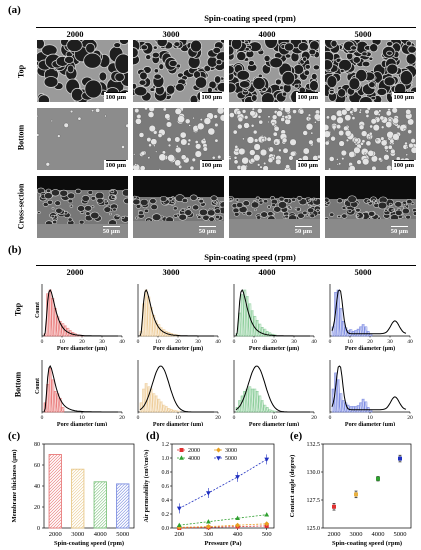  What do you see at coordinates (80, 318) in the screenshot?
I see `histogram-top-2000: 0 10 20 30 40 Pore diameter (μm) Count` at bounding box center [80, 318].